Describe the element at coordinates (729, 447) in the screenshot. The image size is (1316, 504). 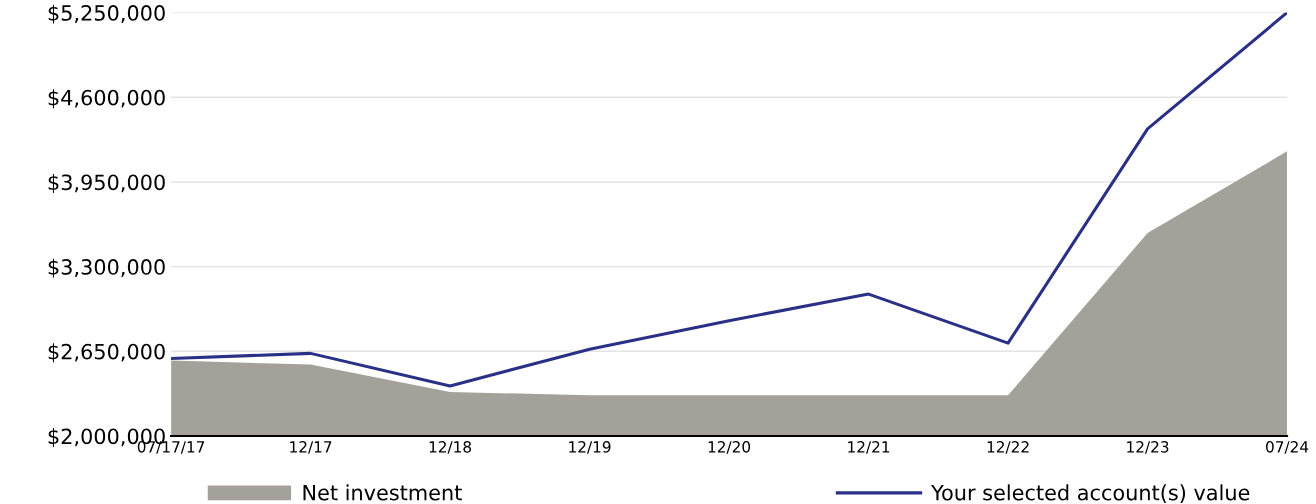
I see `x-tick-label: 12/20` at that location.